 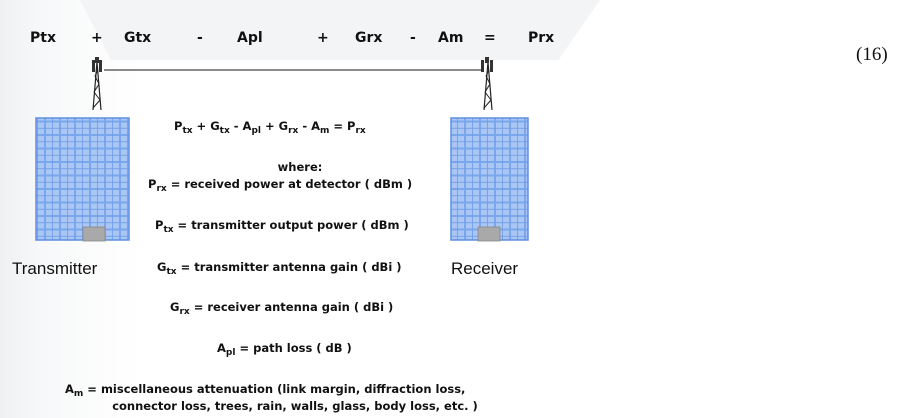 What do you see at coordinates (55, 268) in the screenshot?
I see `transmitter-label: Transmitter` at bounding box center [55, 268].